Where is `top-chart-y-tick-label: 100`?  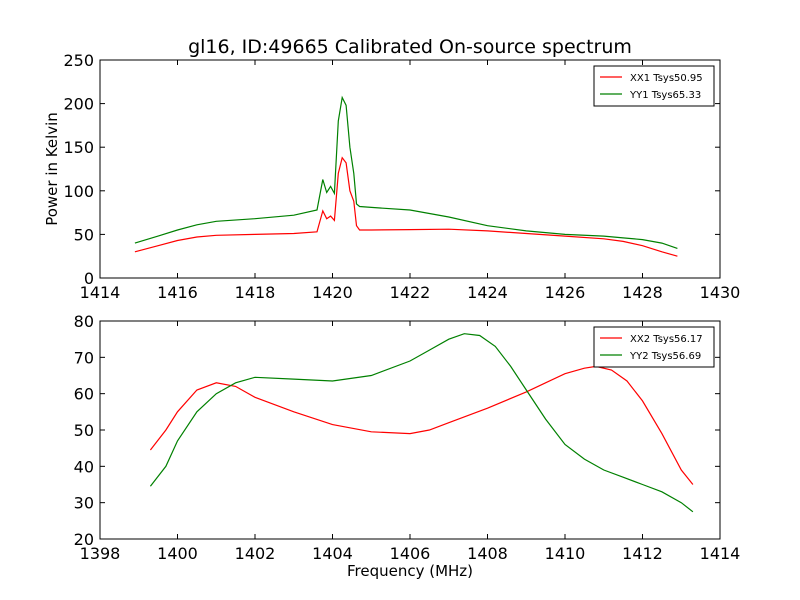
top-chart-y-tick-label: 100 is located at coordinates (78, 191).